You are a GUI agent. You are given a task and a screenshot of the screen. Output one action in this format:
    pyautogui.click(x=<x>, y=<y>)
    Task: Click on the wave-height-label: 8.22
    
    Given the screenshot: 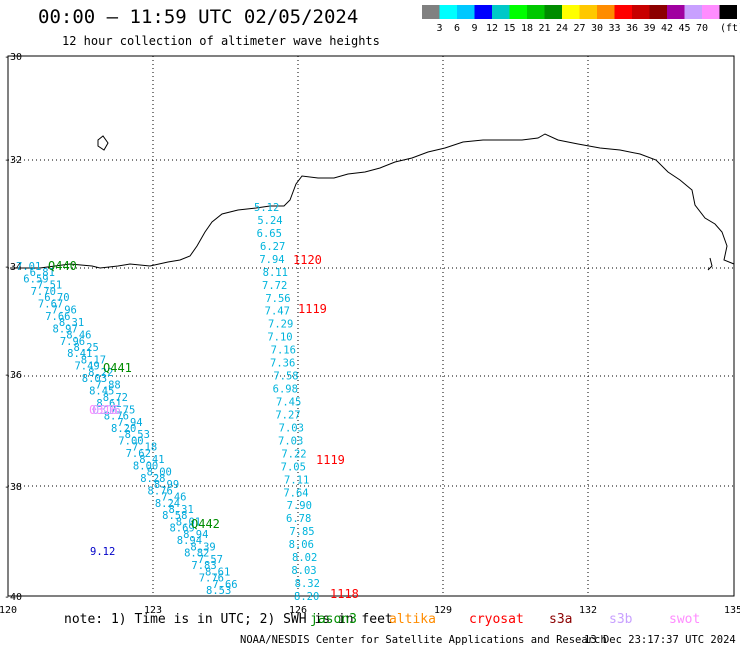 What is the action you would take?
    pyautogui.click(x=100, y=373)
    